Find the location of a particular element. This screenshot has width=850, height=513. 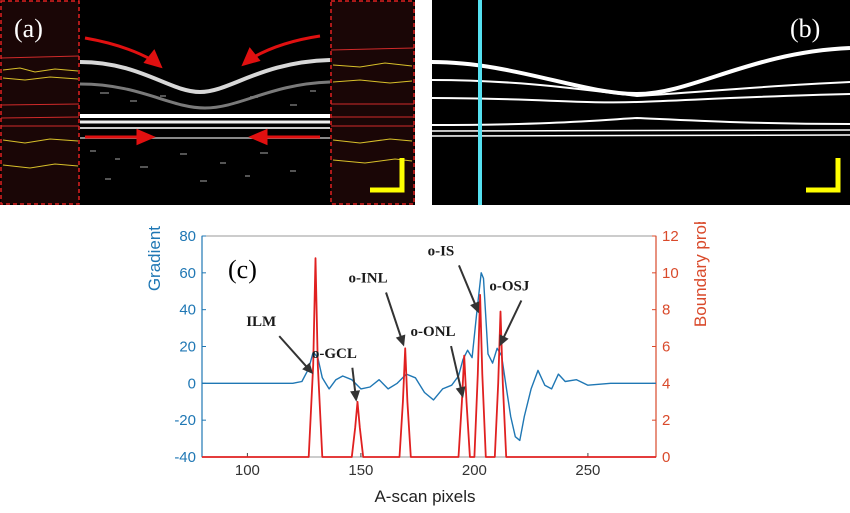

x-tick-label: 100 is located at coordinates (247, 470).